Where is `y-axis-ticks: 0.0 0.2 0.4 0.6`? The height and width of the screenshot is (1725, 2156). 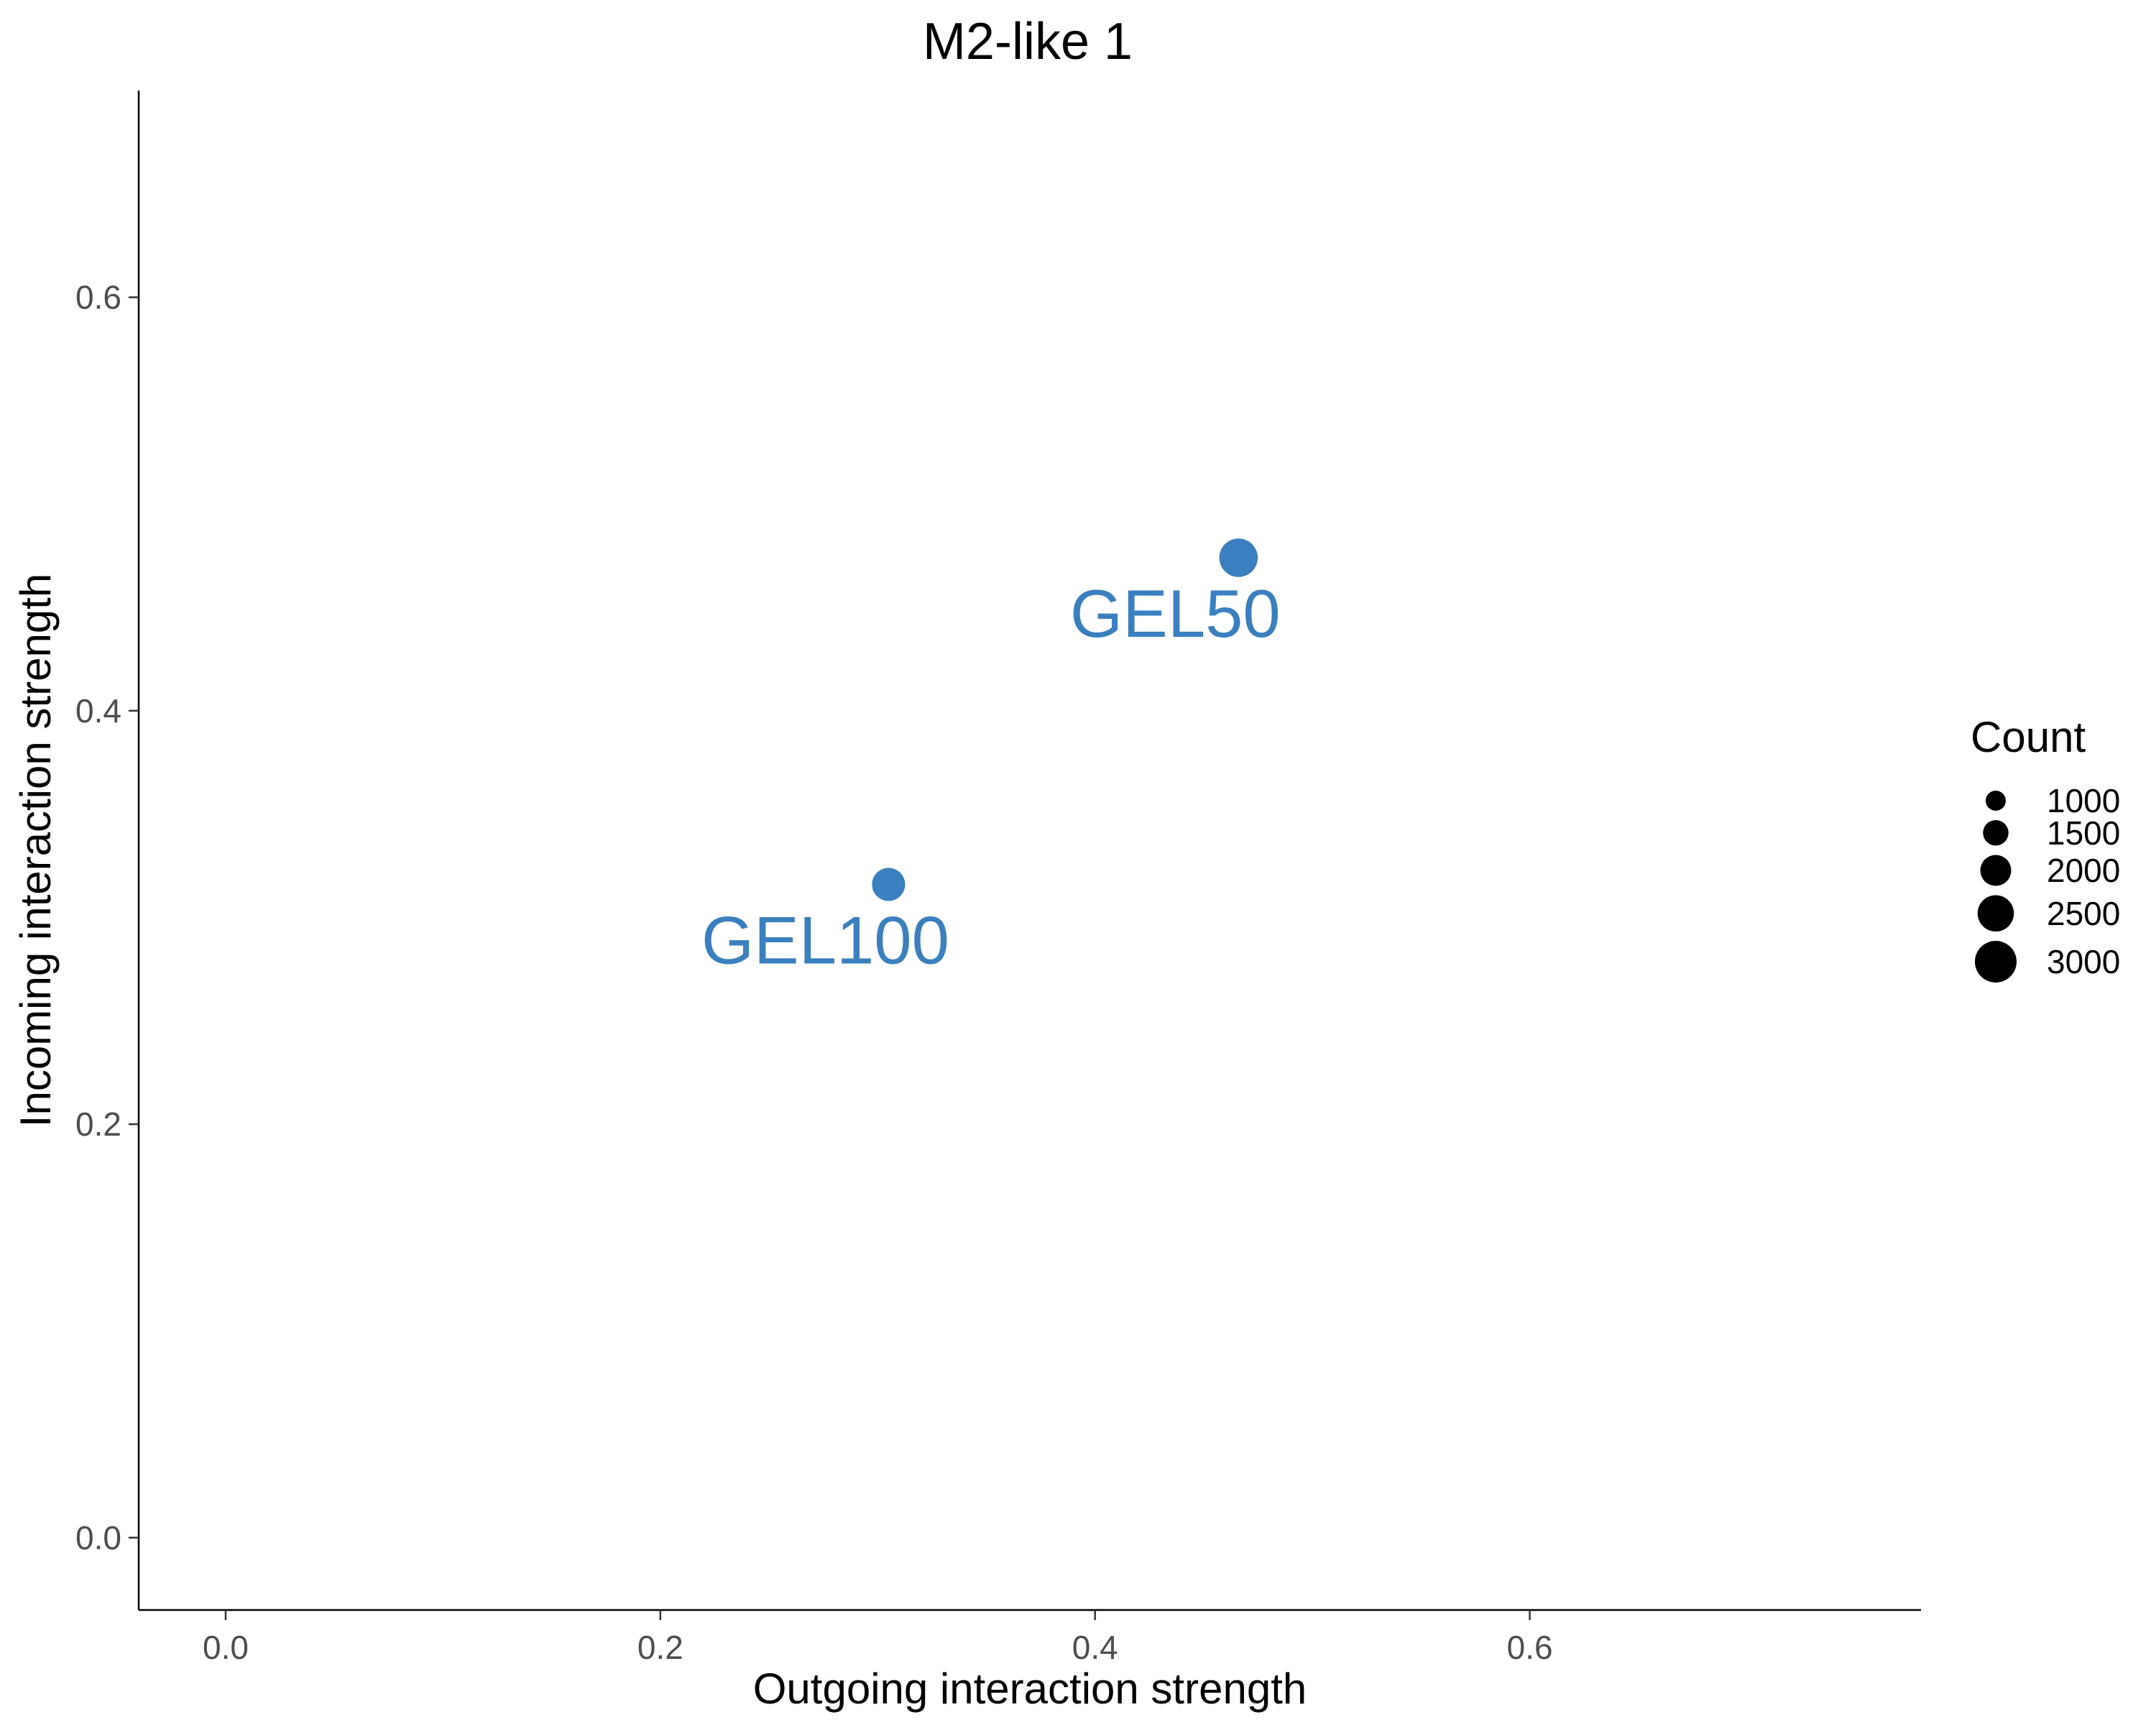 y-axis-ticks: 0.0 0.2 0.4 0.6 is located at coordinates (107, 917).